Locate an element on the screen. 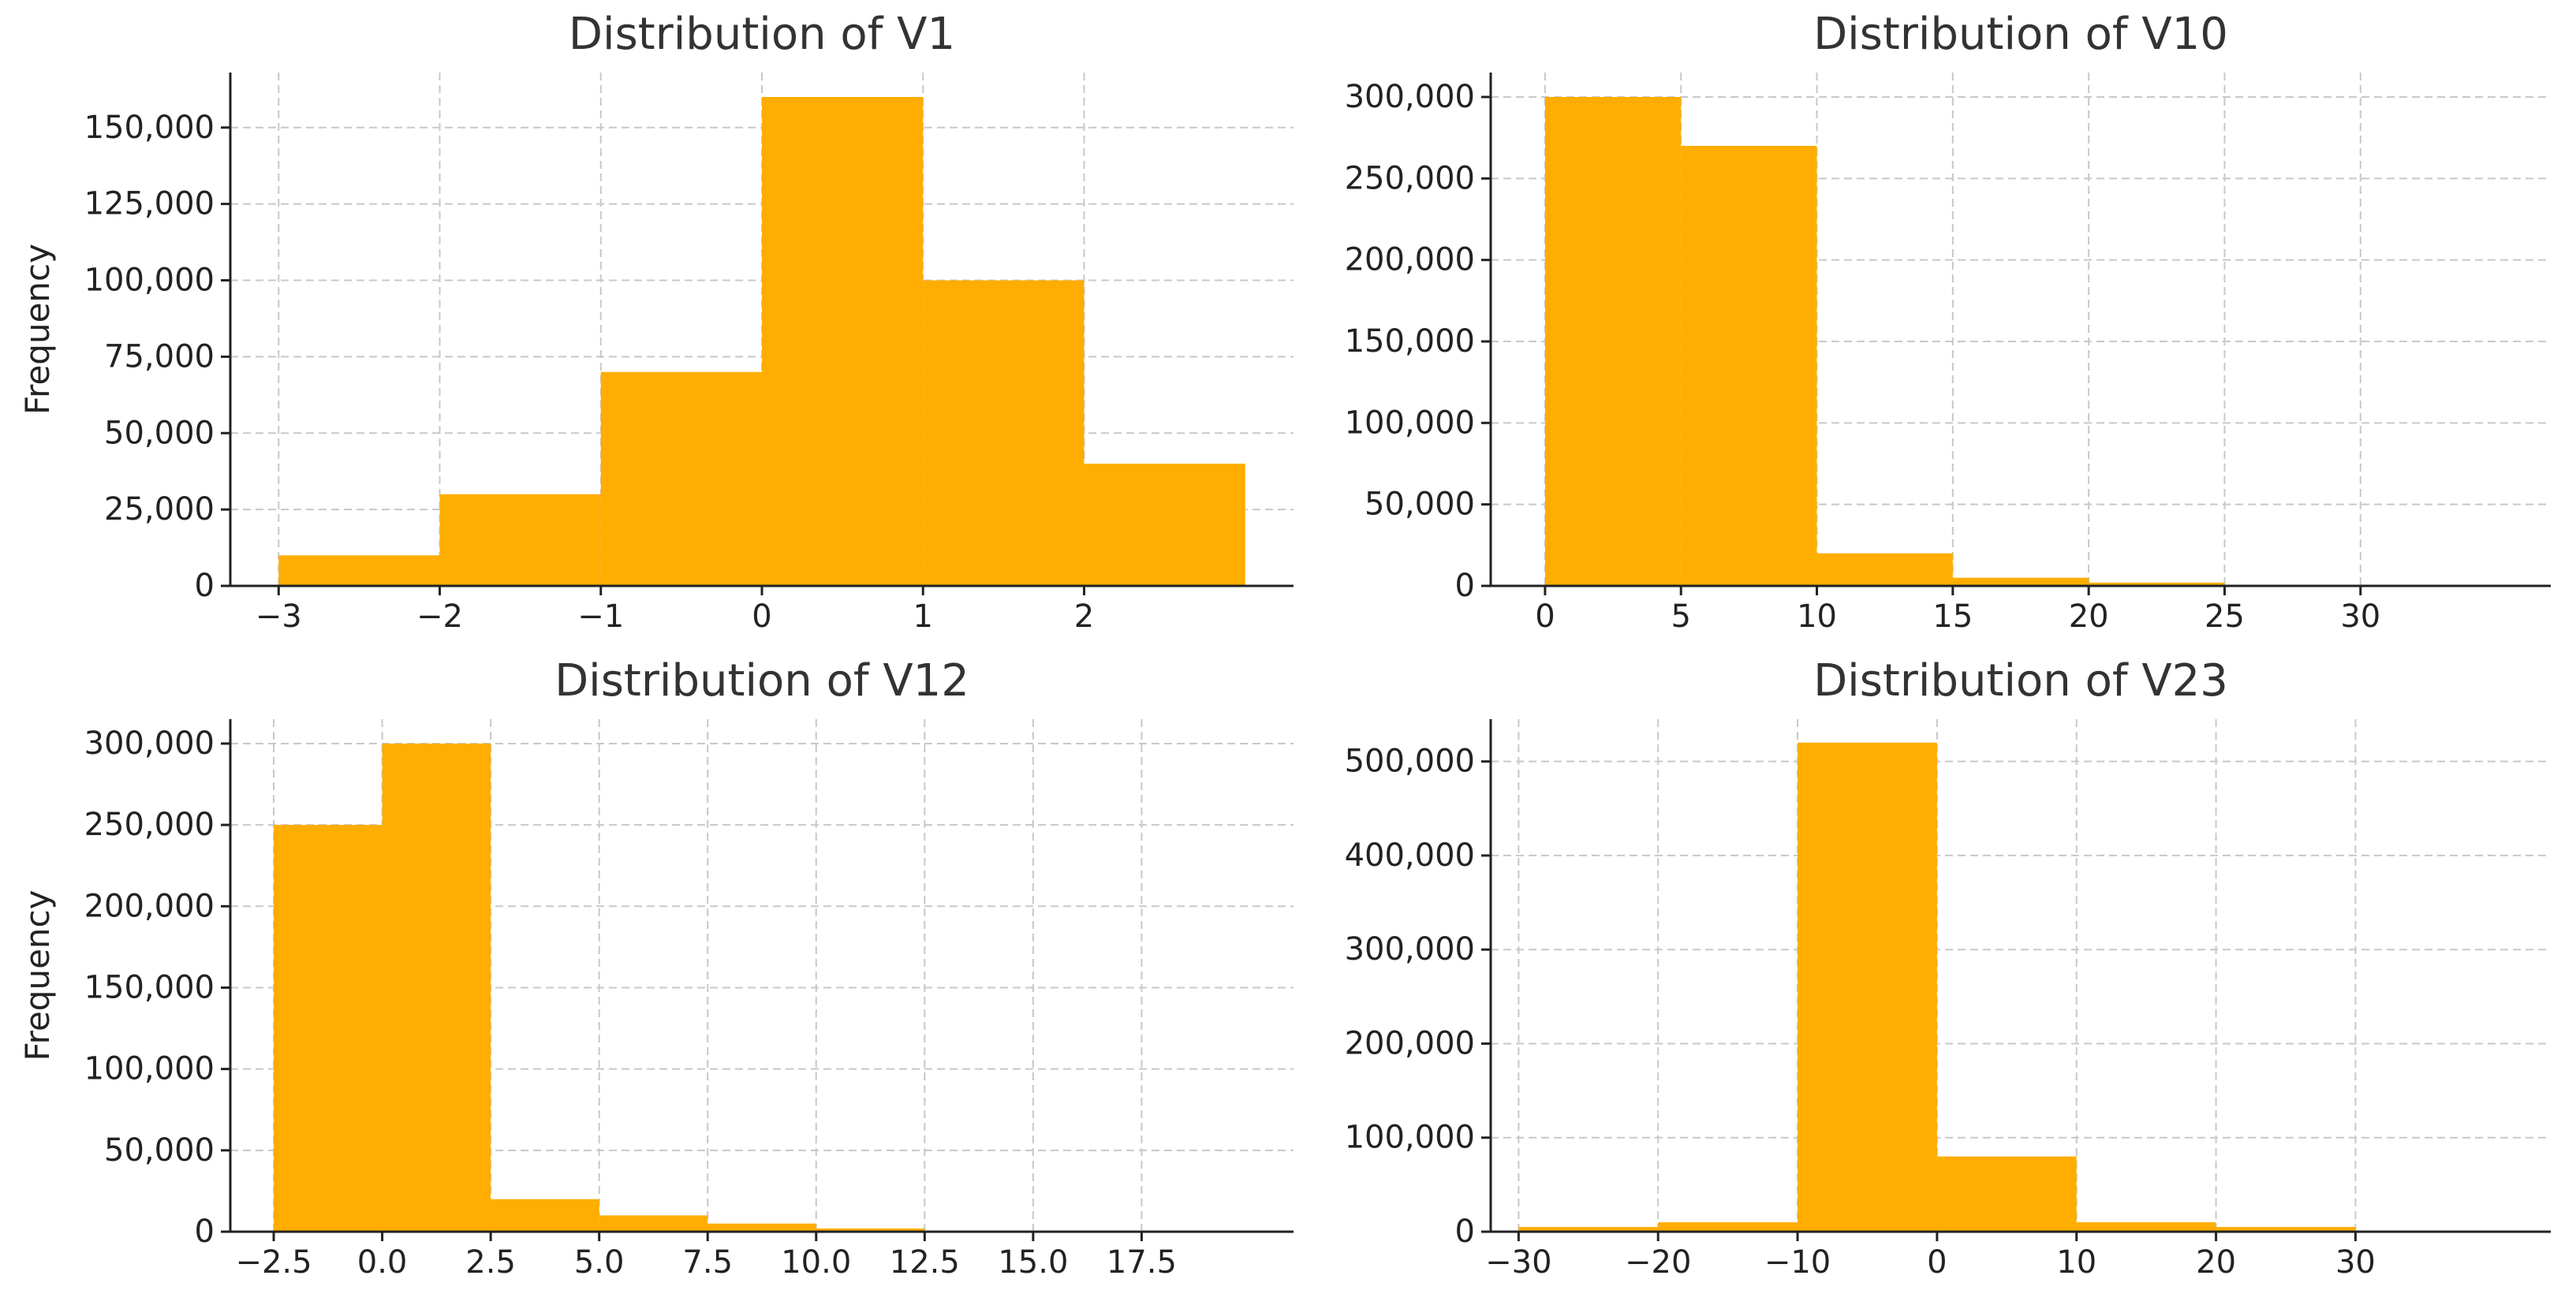 This screenshot has height=1294, width=2576. x-tick-label-6: 12.5 is located at coordinates (925, 1262).